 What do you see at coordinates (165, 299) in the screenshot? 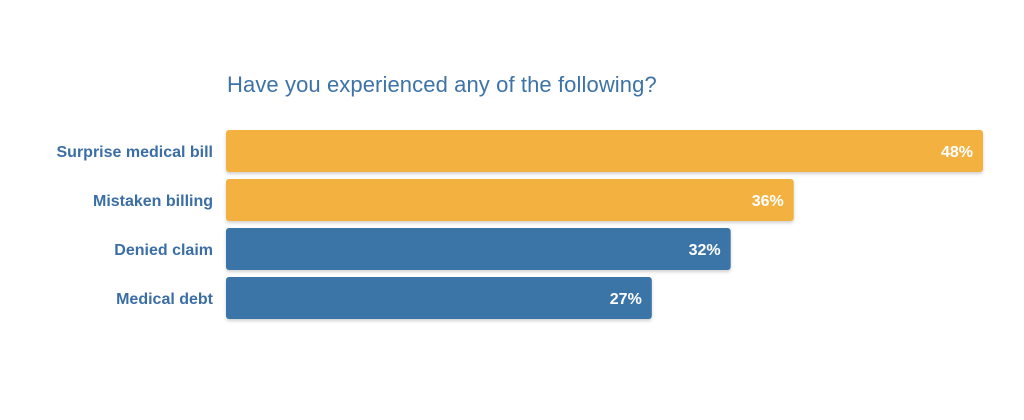
I see `category-label: Medical debt` at bounding box center [165, 299].